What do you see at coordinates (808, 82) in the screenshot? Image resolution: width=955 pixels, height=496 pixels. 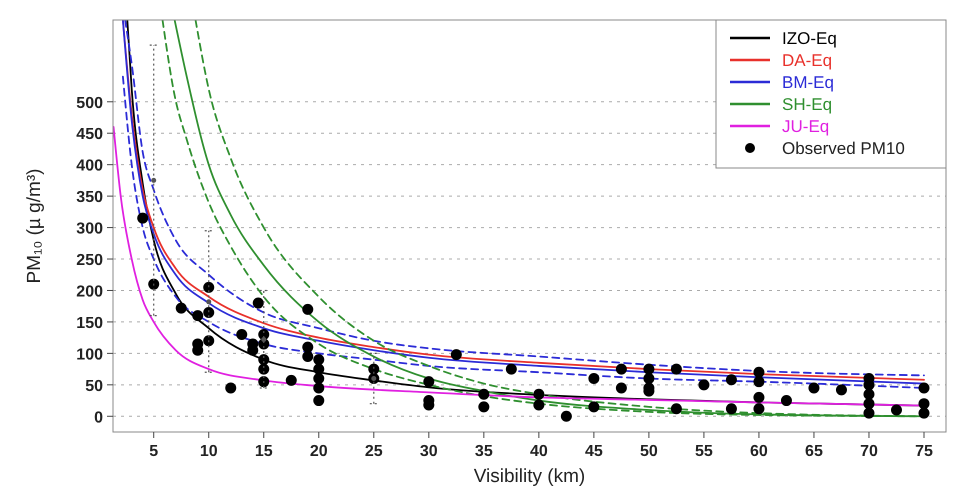 I see `legend-label: BM-Eq` at bounding box center [808, 82].